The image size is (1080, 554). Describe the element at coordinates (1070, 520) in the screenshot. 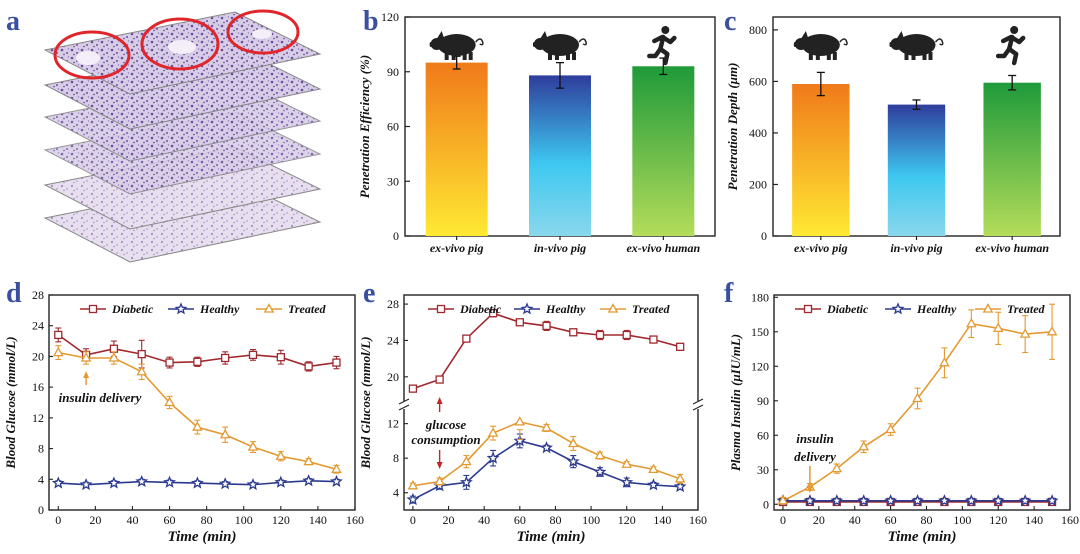

I see `x-tick-label: 160` at that location.